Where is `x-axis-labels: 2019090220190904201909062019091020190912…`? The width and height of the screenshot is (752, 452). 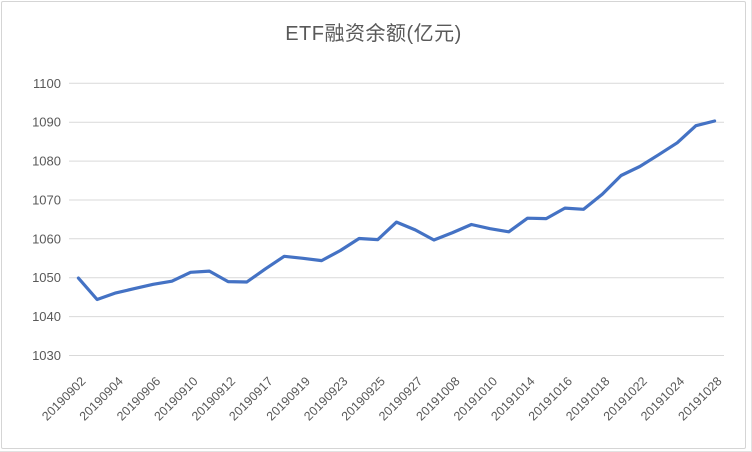
x-axis-labels: 2019090220190904201909062019091020190912… is located at coordinates (381, 398).